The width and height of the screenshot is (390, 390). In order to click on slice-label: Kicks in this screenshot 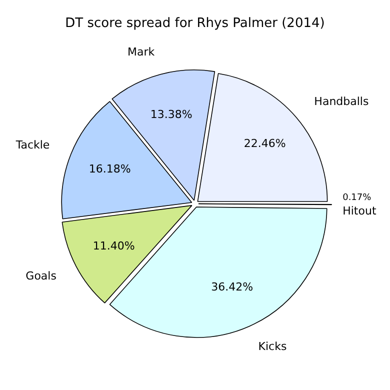, I will do `click(272, 346)`.